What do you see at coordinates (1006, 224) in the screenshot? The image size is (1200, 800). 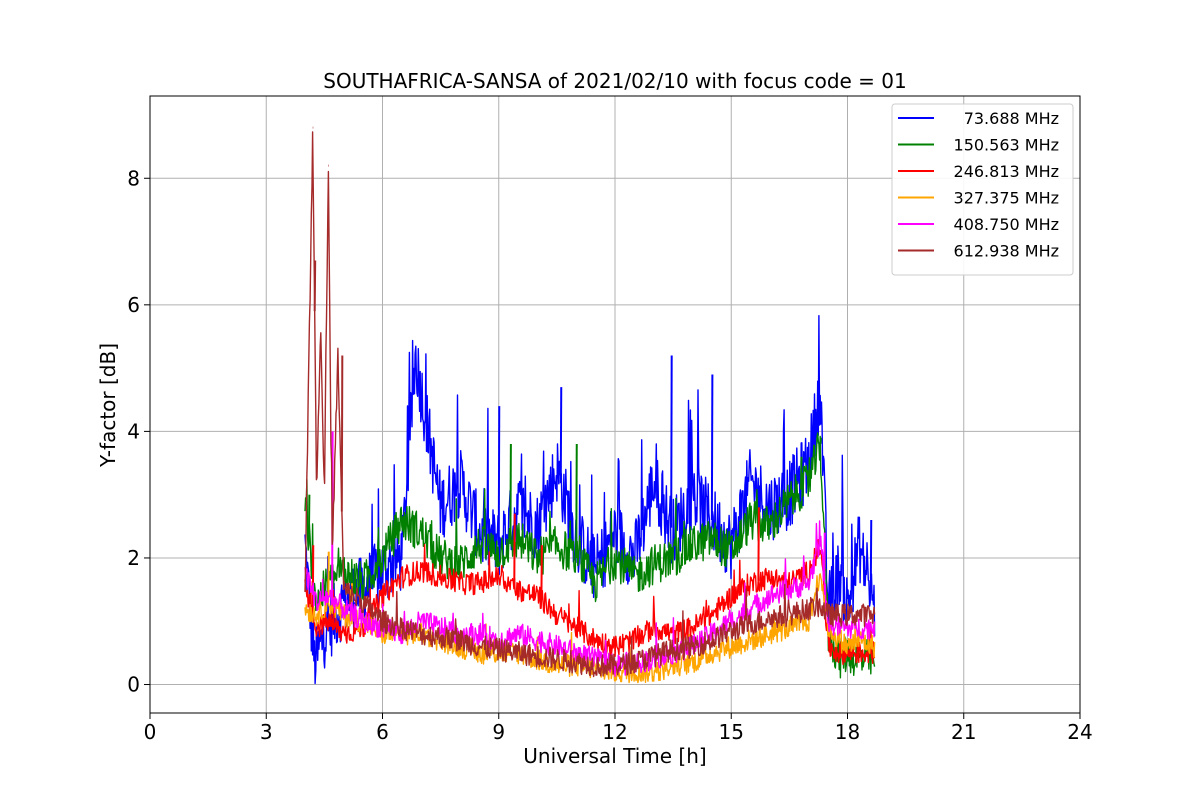 I see `legend-label: 408.750 MHz` at bounding box center [1006, 224].